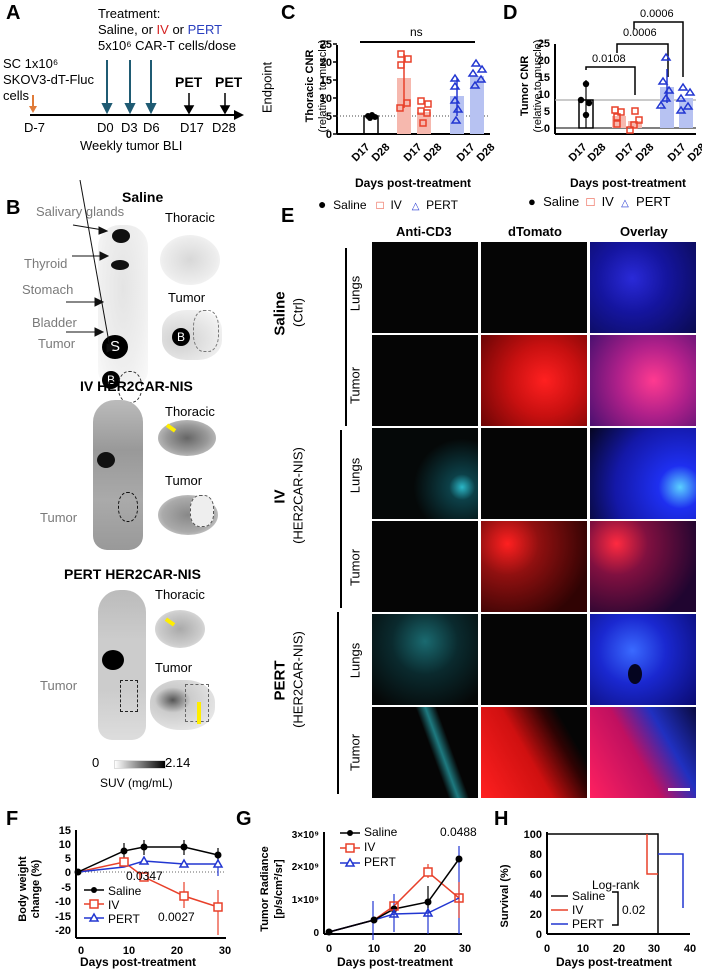  What do you see at coordinates (131, 145) in the screenshot?
I see `bli-label: Weekly tumor BLI` at bounding box center [131, 145].